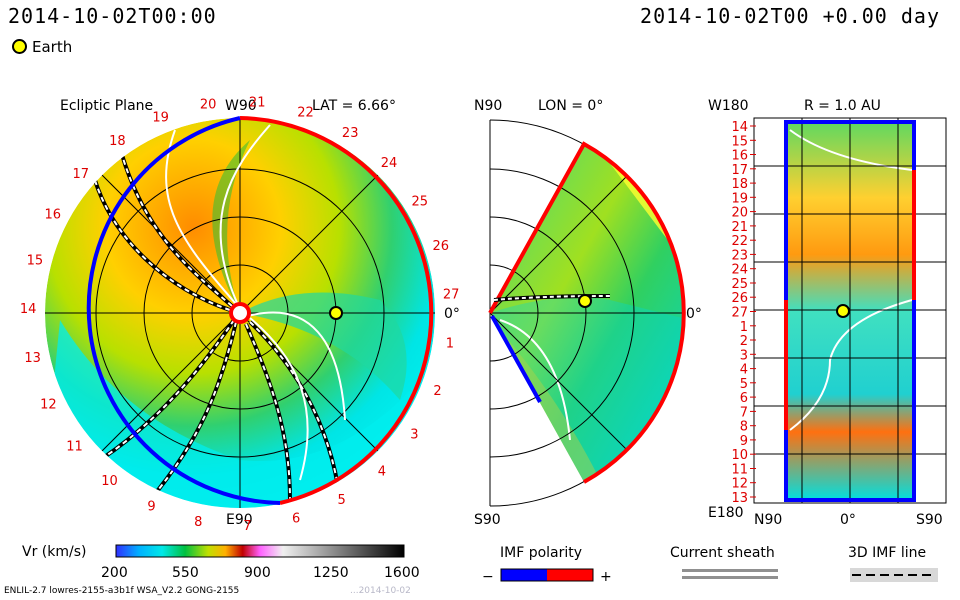 The image size is (960, 600). Describe the element at coordinates (739, 313) in the screenshot. I see `radial-y-tick: 27` at that location.